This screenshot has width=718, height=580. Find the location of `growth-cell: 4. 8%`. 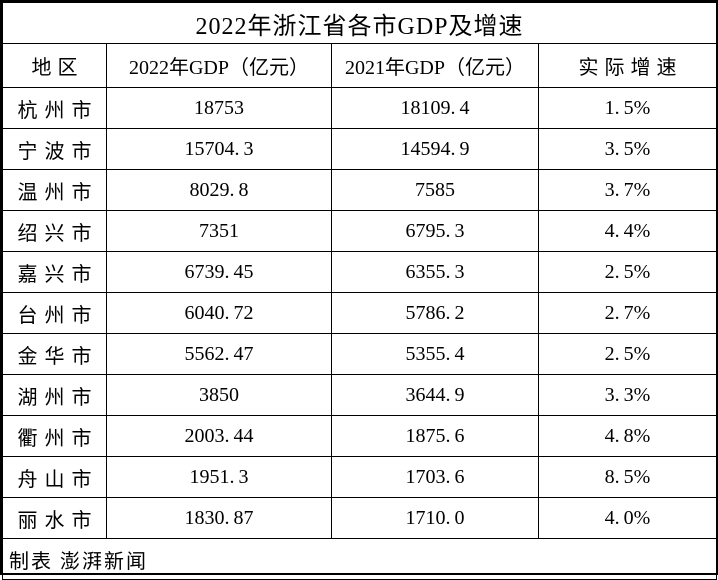

growth-cell: 4. 8% is located at coordinates (627, 436).